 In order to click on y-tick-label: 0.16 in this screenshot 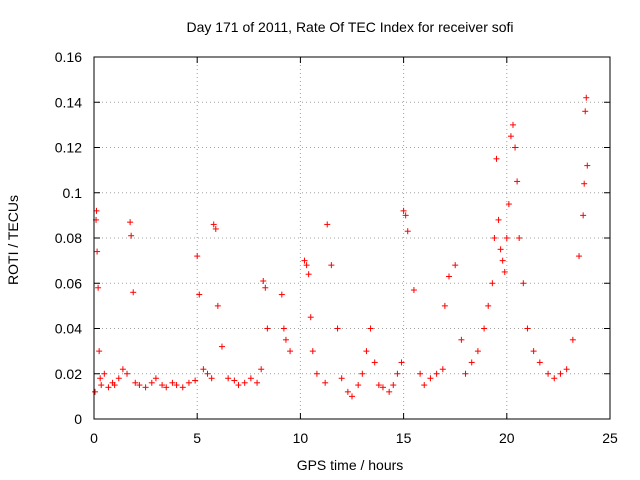, I will do `click(68, 57)`.